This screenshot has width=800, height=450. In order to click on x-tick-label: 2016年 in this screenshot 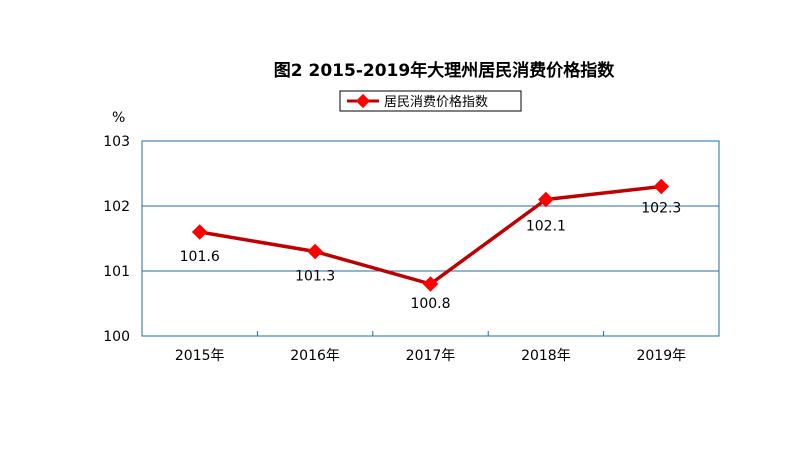, I will do `click(315, 356)`.